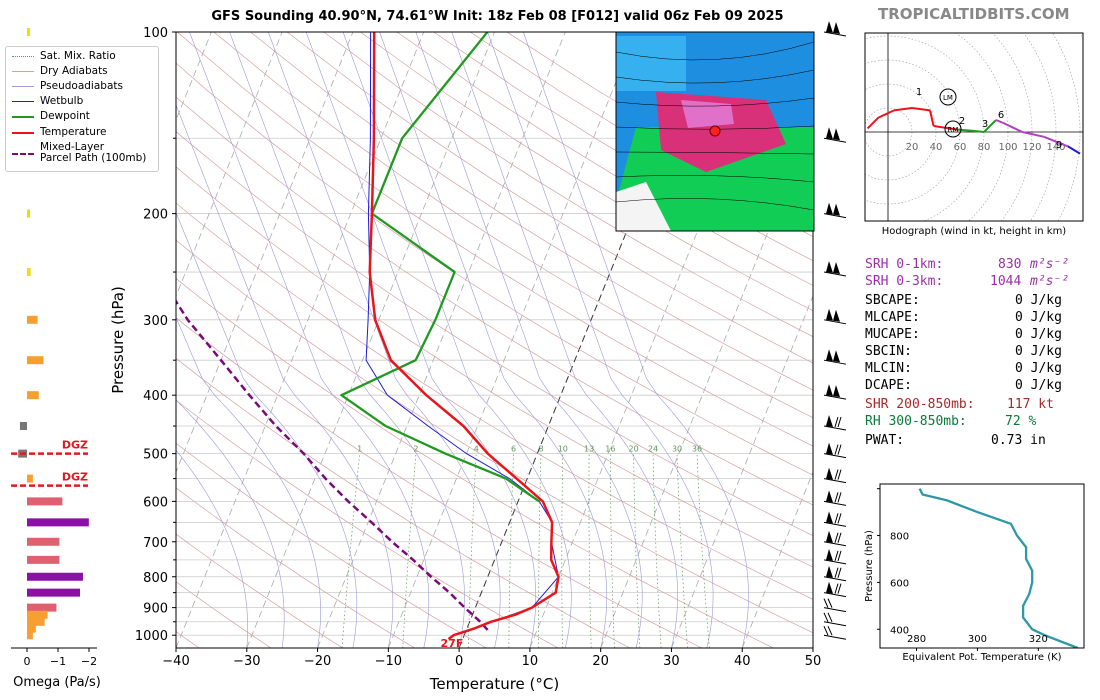 The height and width of the screenshot is (700, 1100). I want to click on theta-e-x-tick-label: 300, so click(977, 639).